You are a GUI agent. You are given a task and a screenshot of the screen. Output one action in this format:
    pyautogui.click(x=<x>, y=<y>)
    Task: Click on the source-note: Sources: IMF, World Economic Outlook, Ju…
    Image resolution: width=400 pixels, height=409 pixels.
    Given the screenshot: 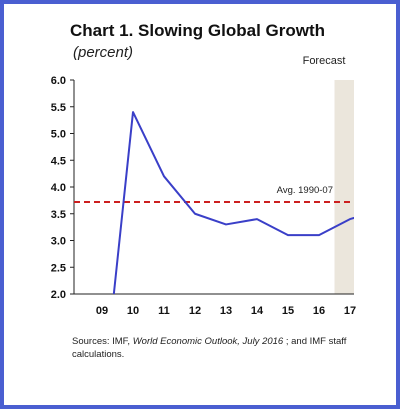 What is the action you would take?
    pyautogui.click(x=222, y=348)
    